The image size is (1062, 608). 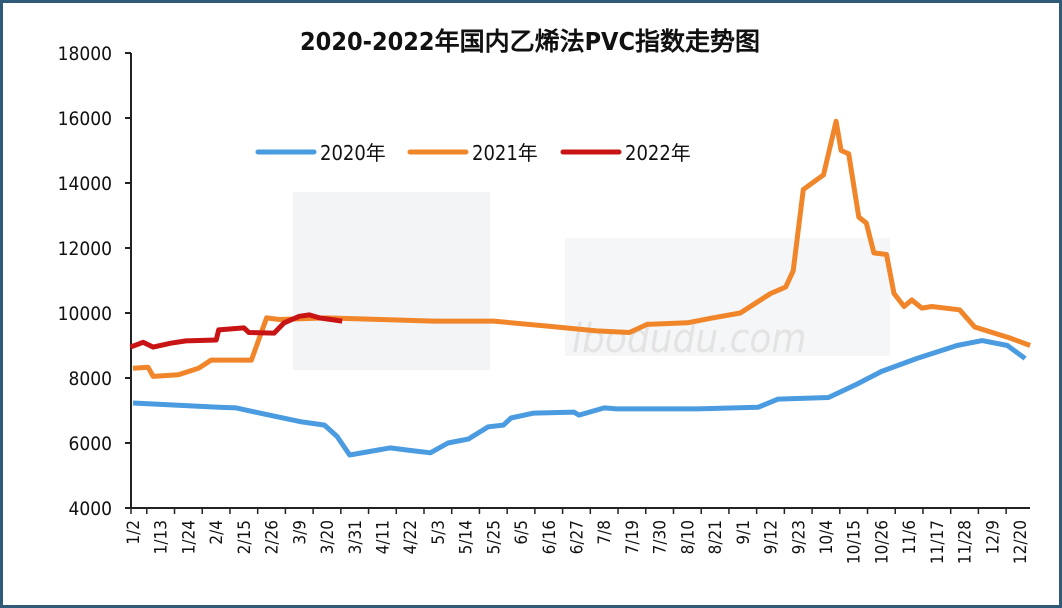 I want to click on x-tick-label: 9/23, so click(x=799, y=537).